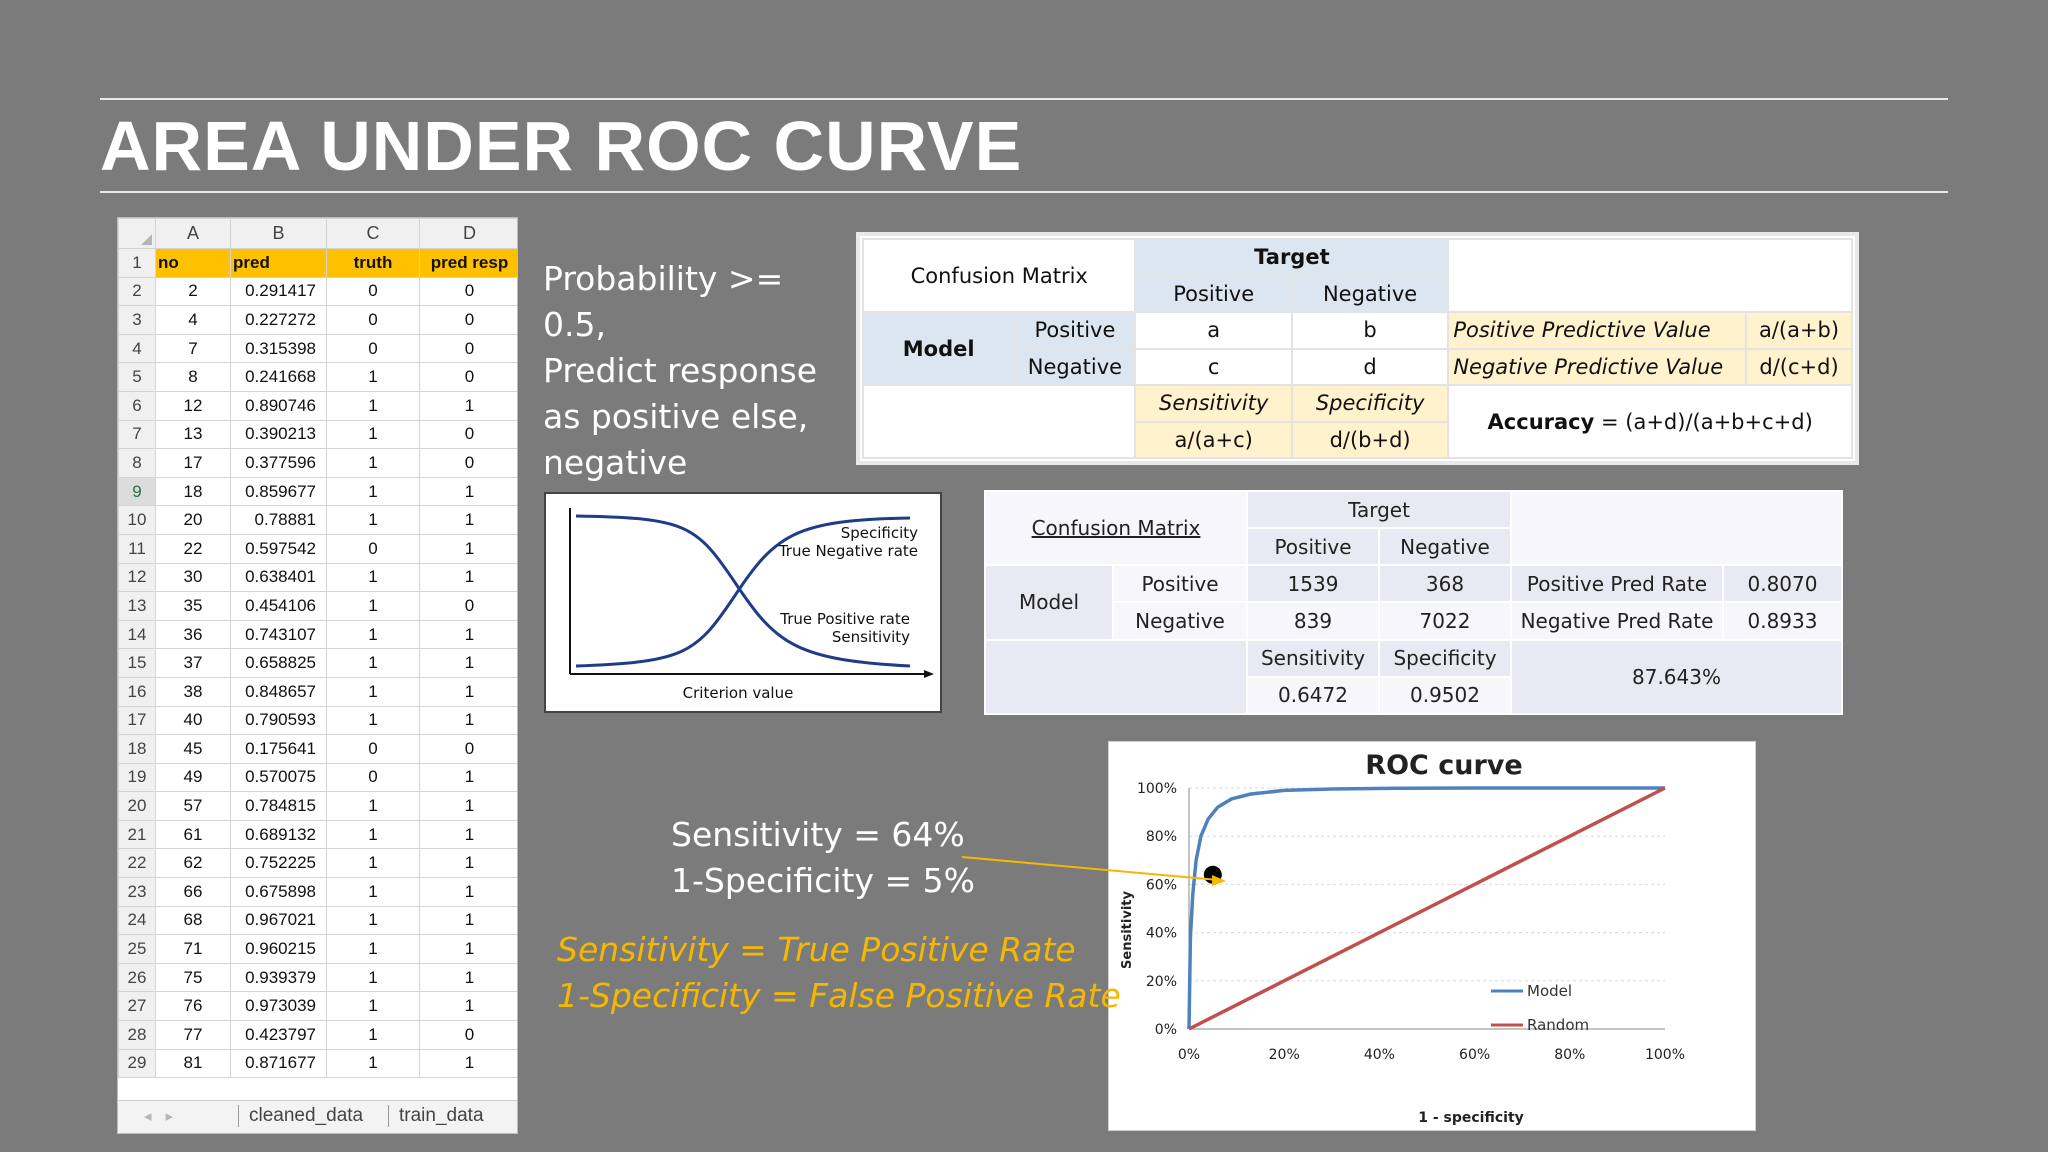 This screenshot has width=2048, height=1152. I want to click on cell: 66, so click(193, 892).